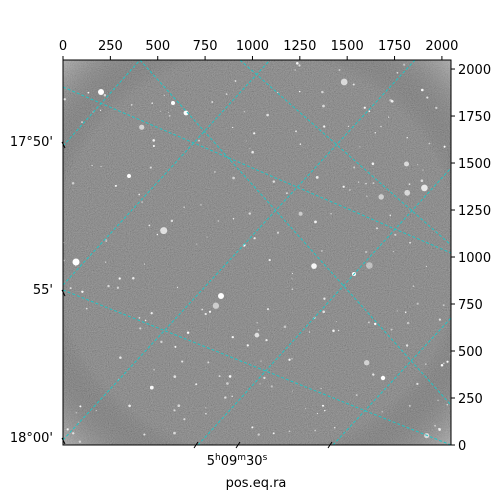 The height and width of the screenshot is (500, 500). Describe the element at coordinates (474, 164) in the screenshot. I see `right-tick-label: 1500` at that location.